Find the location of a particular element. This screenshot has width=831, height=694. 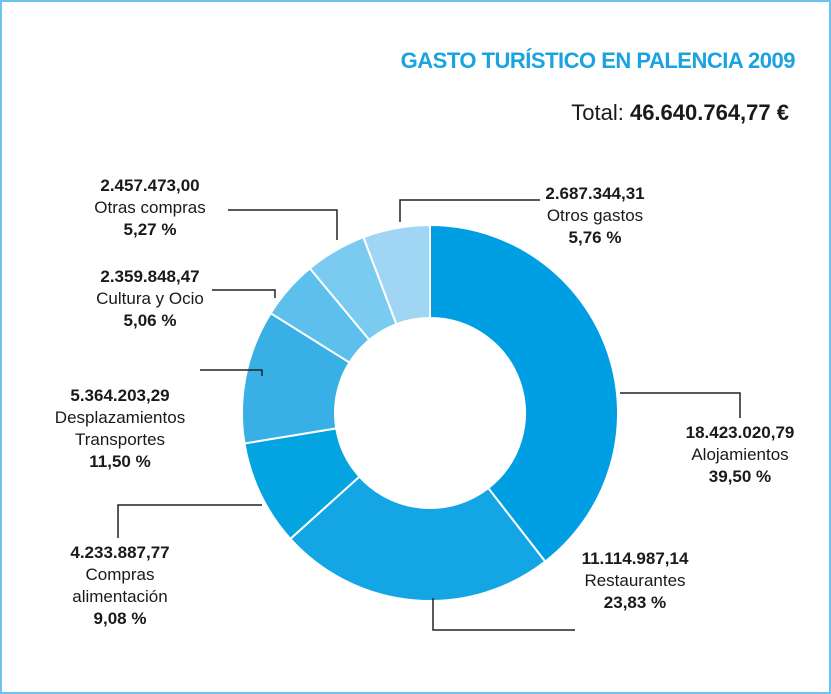

amount-label: 2.457.473,00 is located at coordinates (150, 185).